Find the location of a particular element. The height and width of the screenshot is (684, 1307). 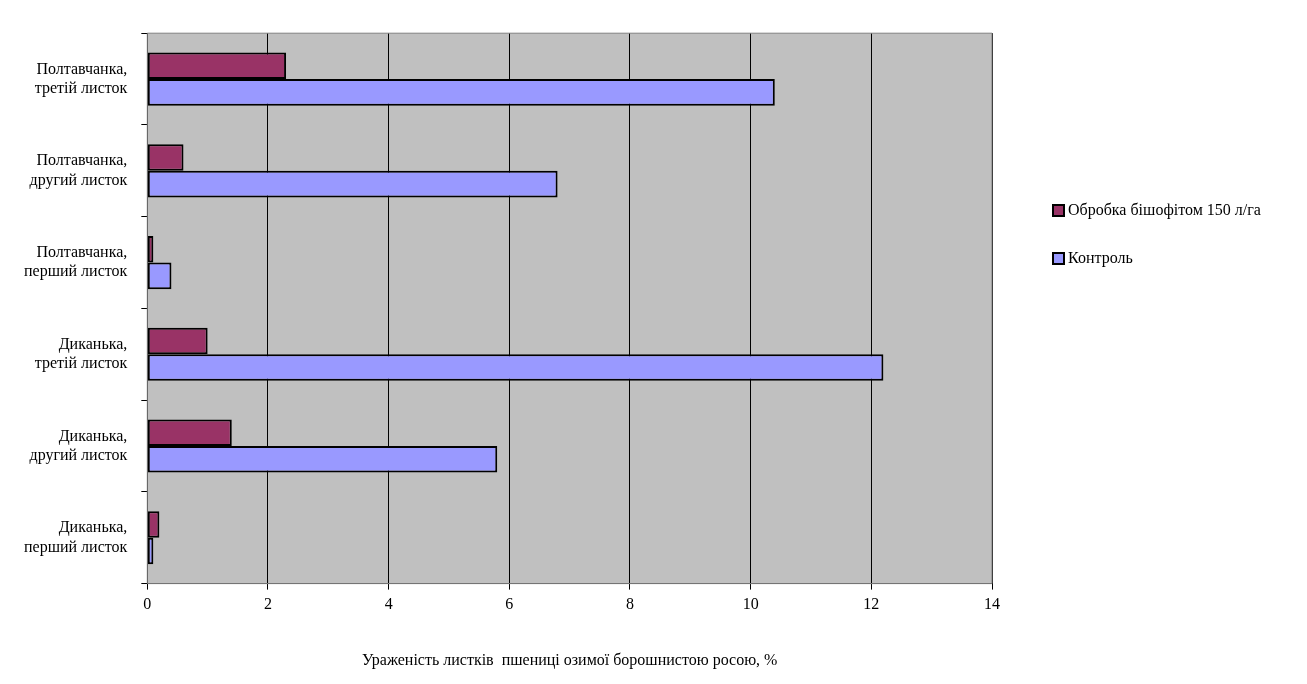

x-tick-label: 10 is located at coordinates (750, 604).